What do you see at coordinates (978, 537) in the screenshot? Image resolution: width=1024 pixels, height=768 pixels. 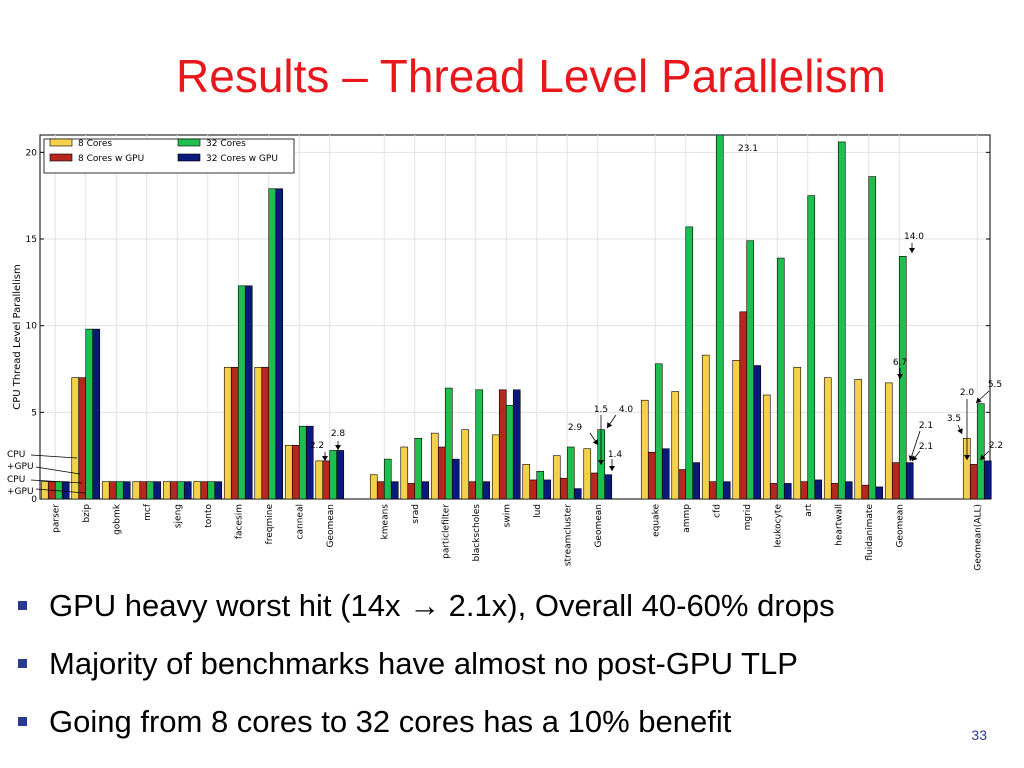 I see `x-category-label: Geomean(ALL)` at bounding box center [978, 537].